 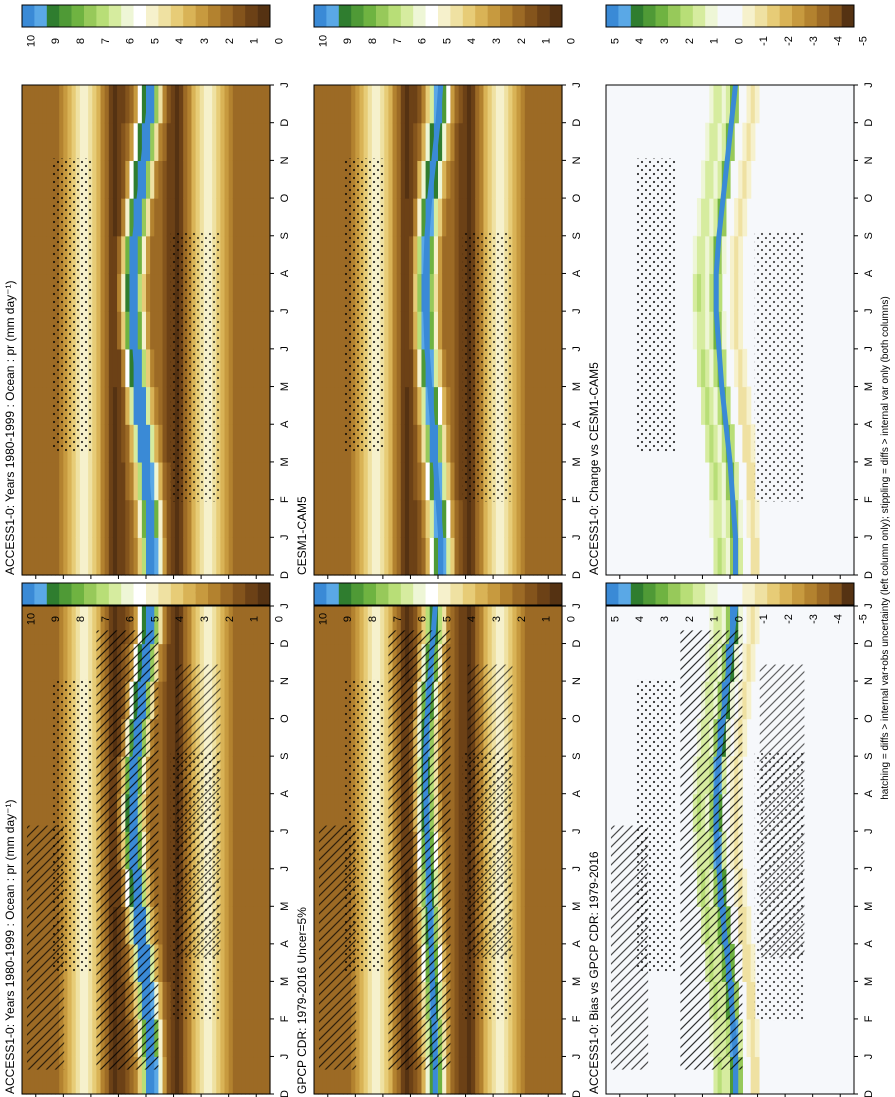 What do you see at coordinates (285, 235) in the screenshot?
I see `month-tick-label: S` at bounding box center [285, 235].